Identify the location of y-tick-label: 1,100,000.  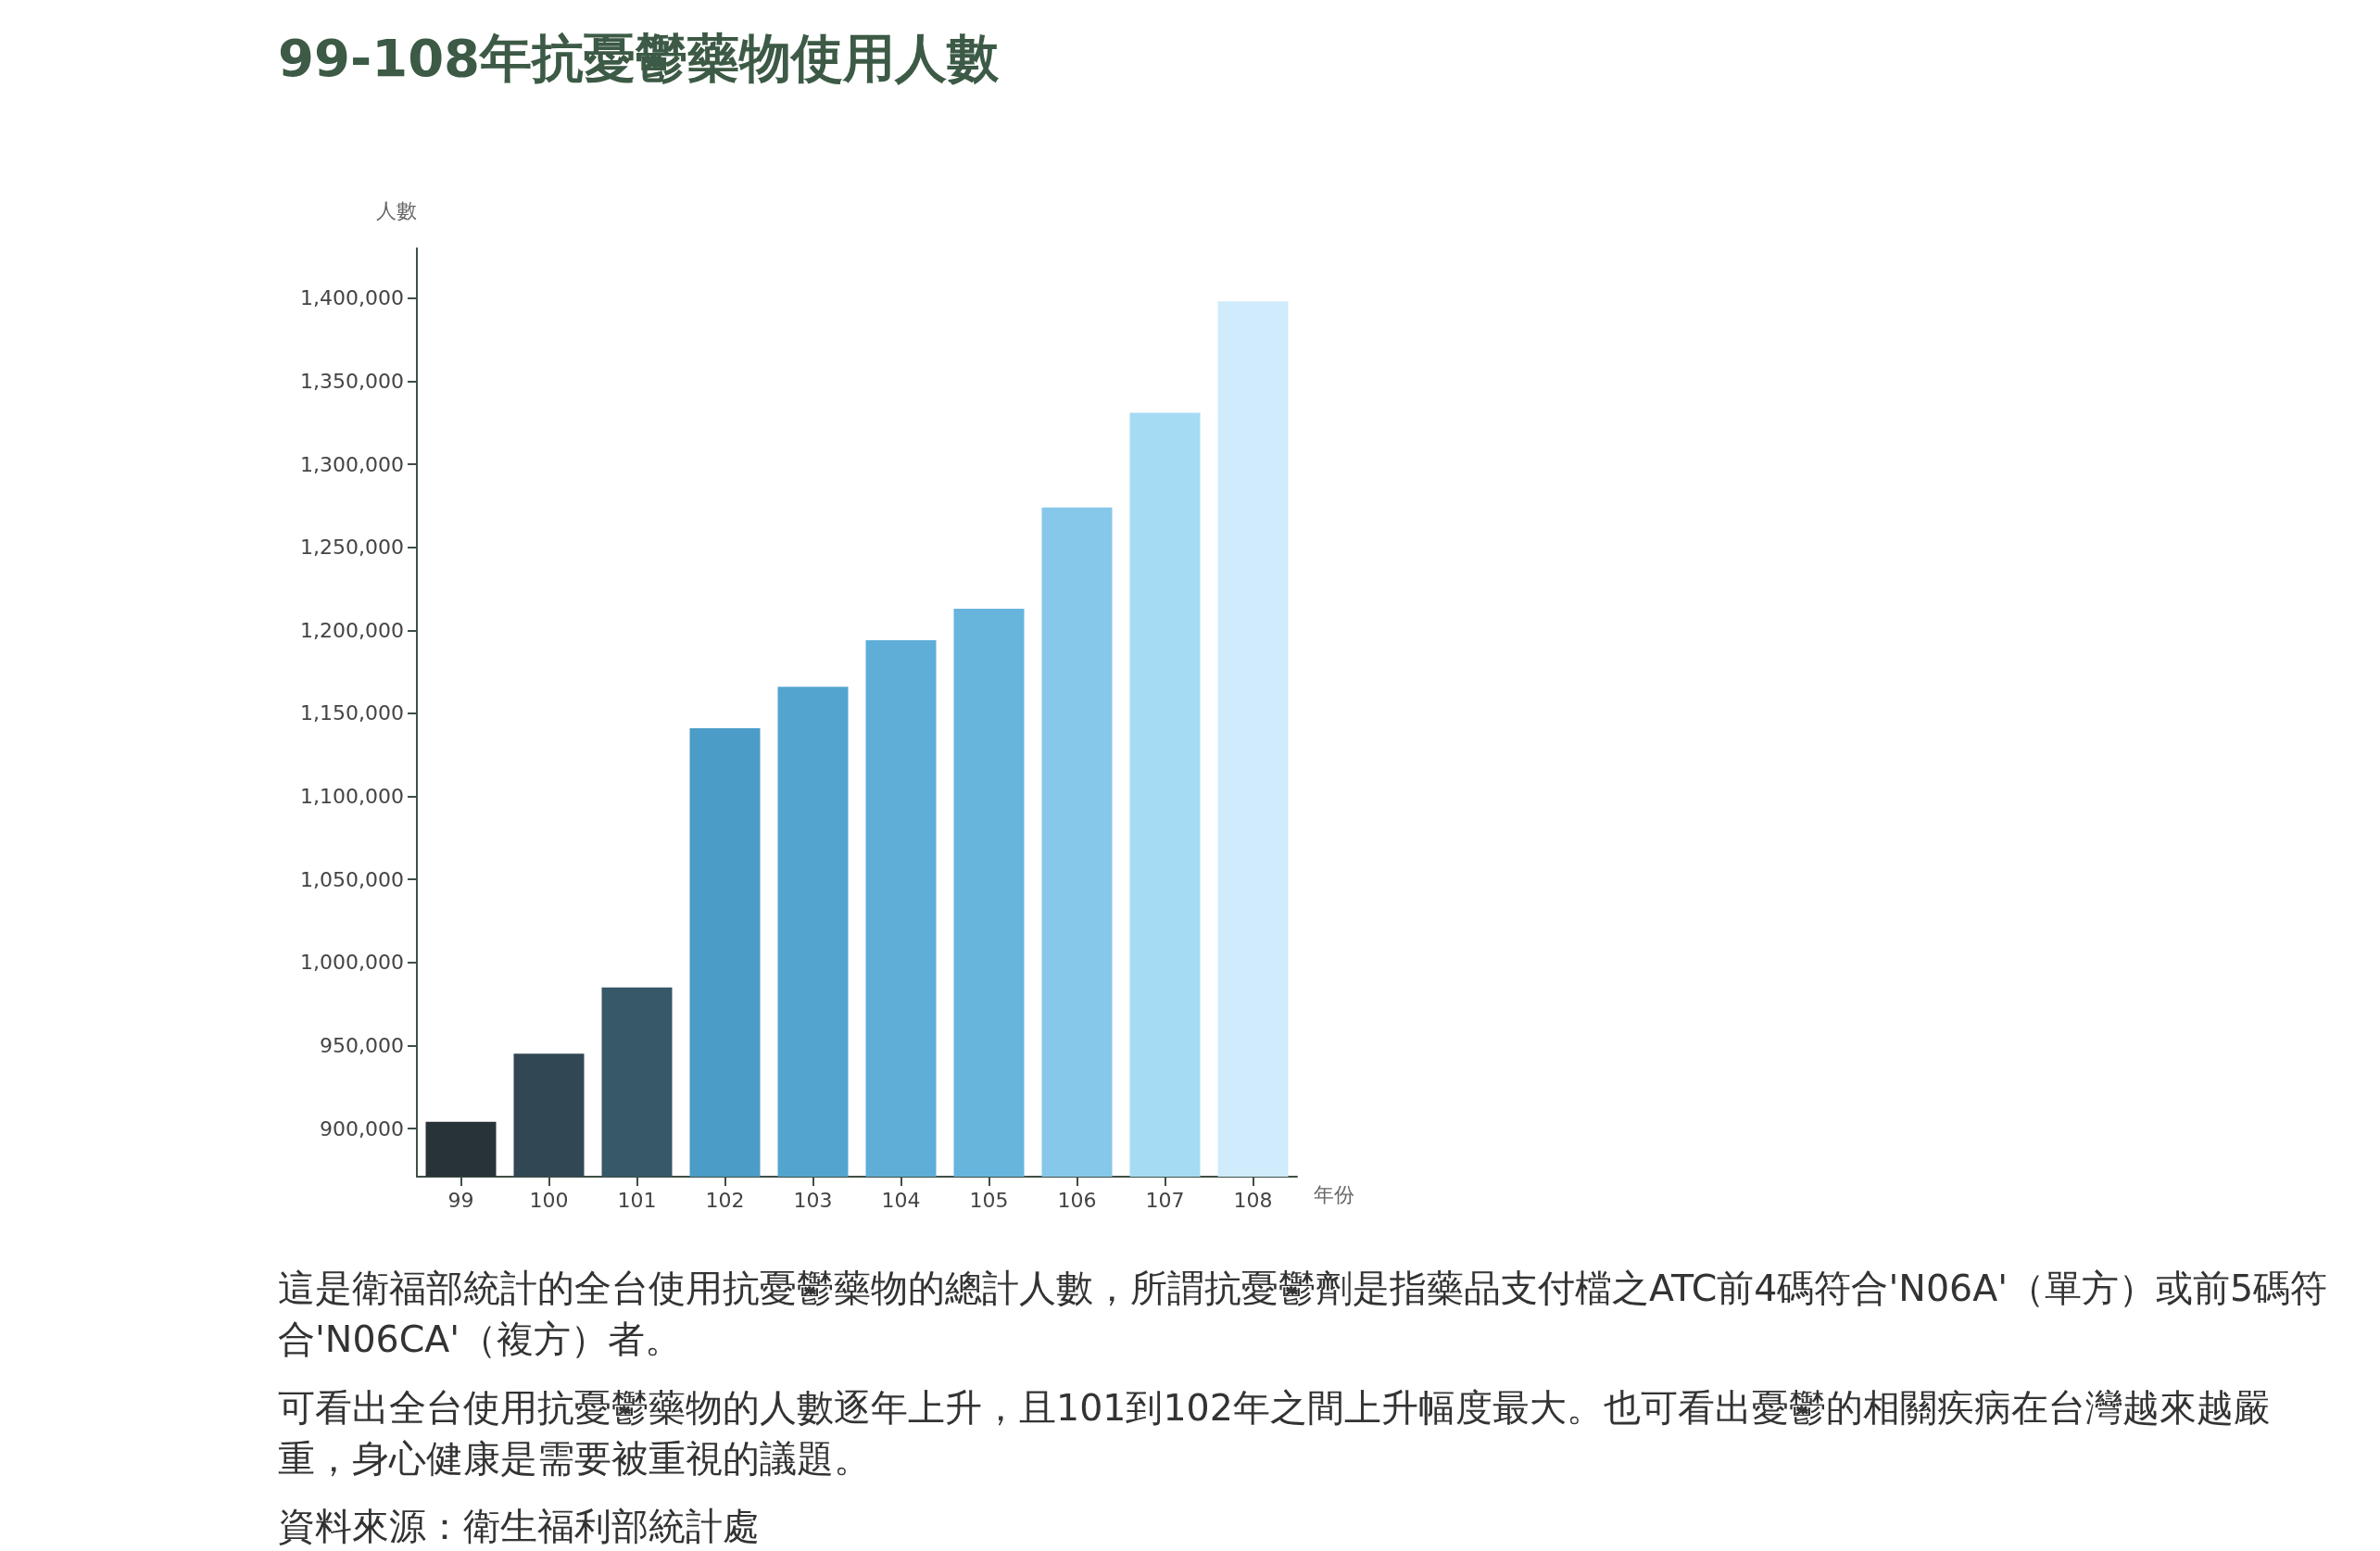
(352, 797).